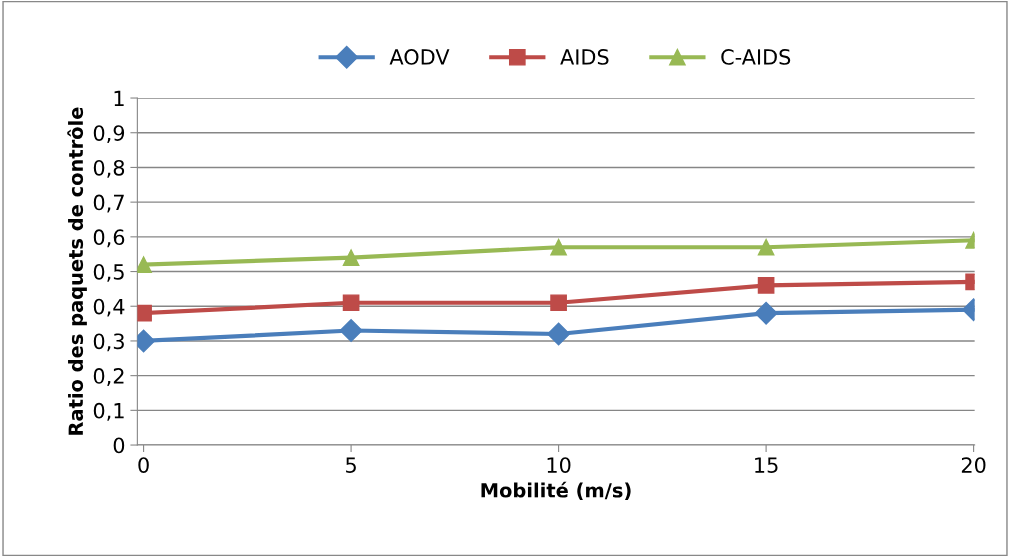 The width and height of the screenshot is (1010, 557). I want to click on y-tick-label: 0,9, so click(109, 134).